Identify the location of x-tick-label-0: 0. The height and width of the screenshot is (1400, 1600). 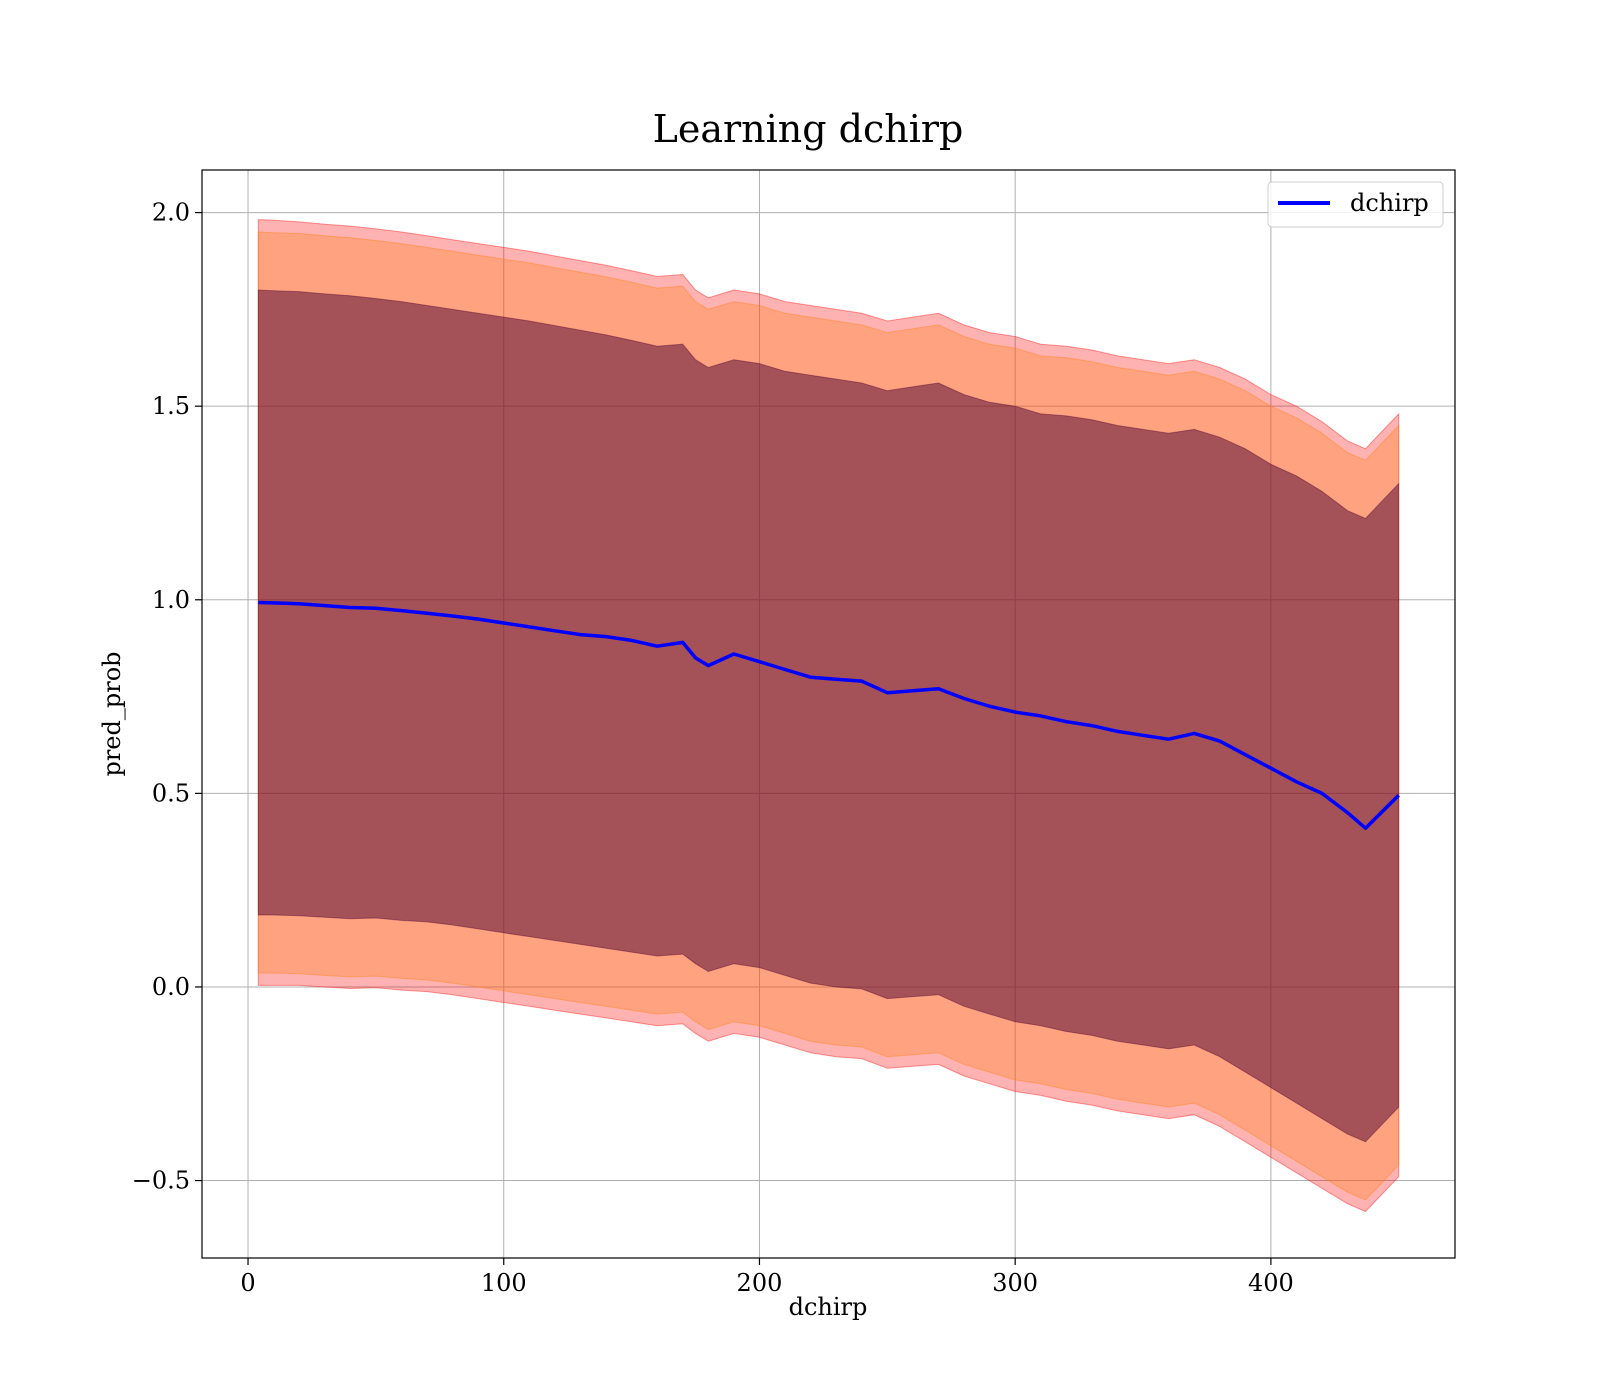
(247, 1283).